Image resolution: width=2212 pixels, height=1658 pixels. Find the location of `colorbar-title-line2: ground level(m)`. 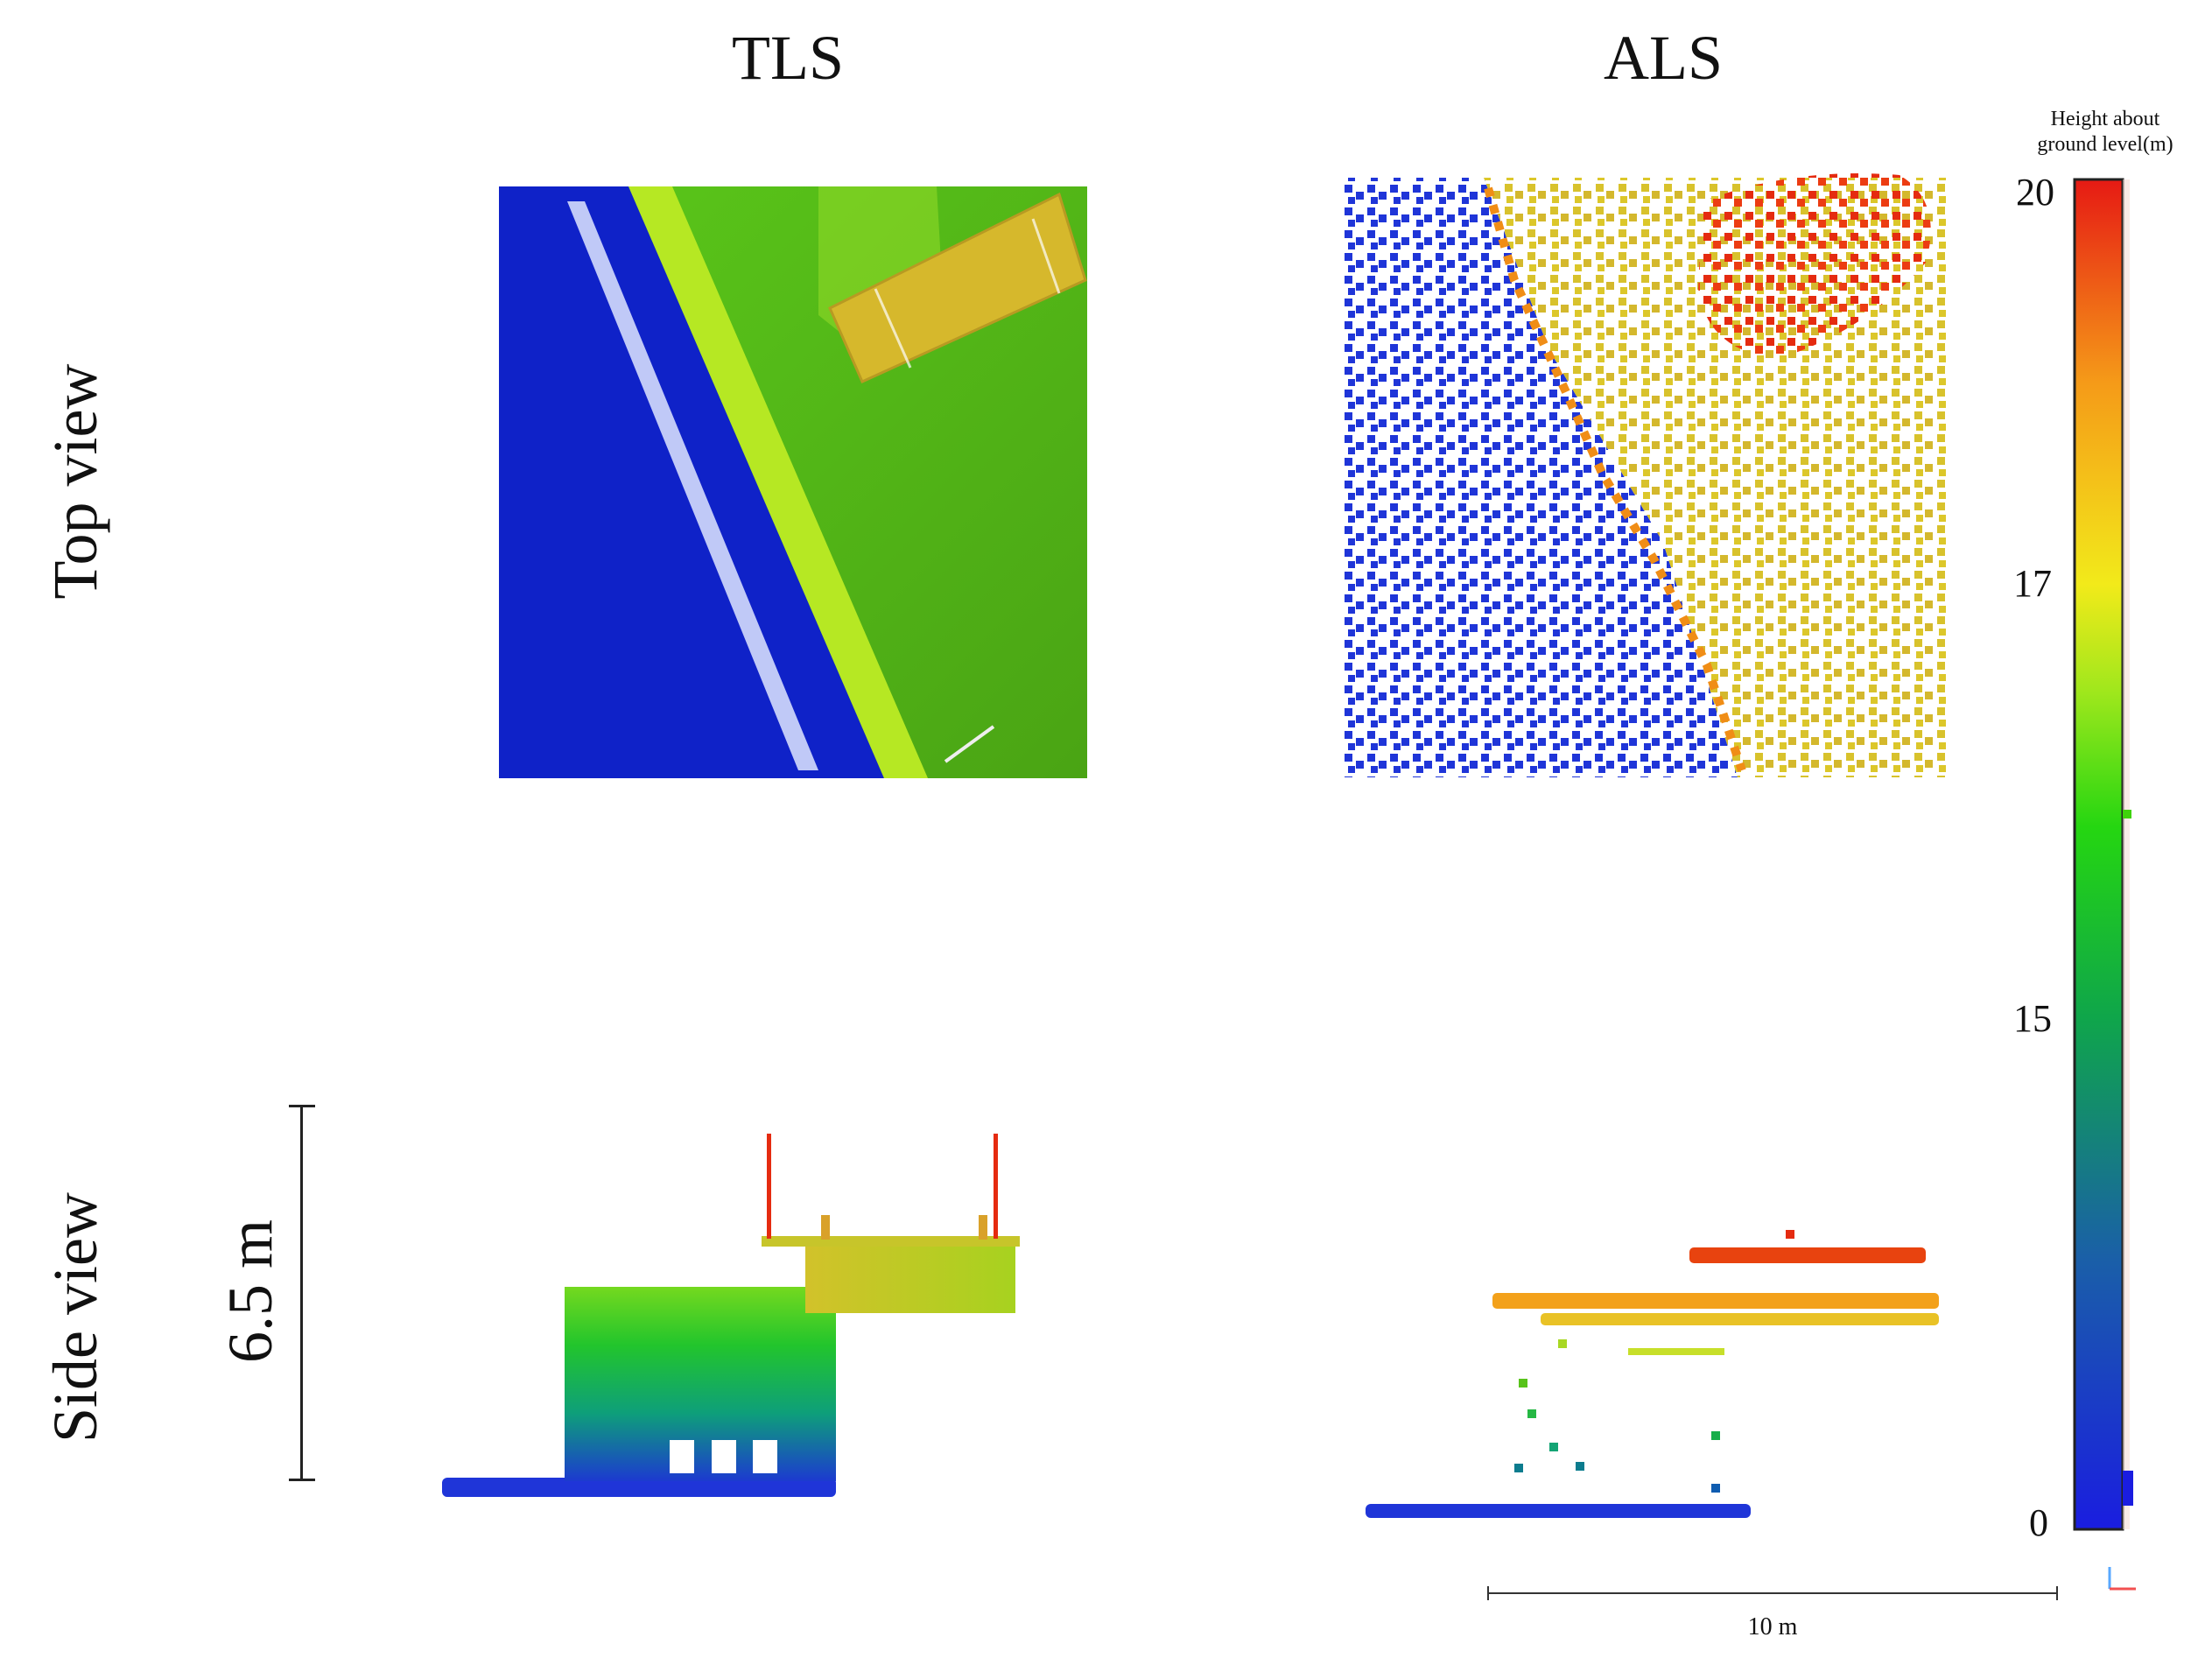

colorbar-title-line2: ground level(m) is located at coordinates (2105, 144).